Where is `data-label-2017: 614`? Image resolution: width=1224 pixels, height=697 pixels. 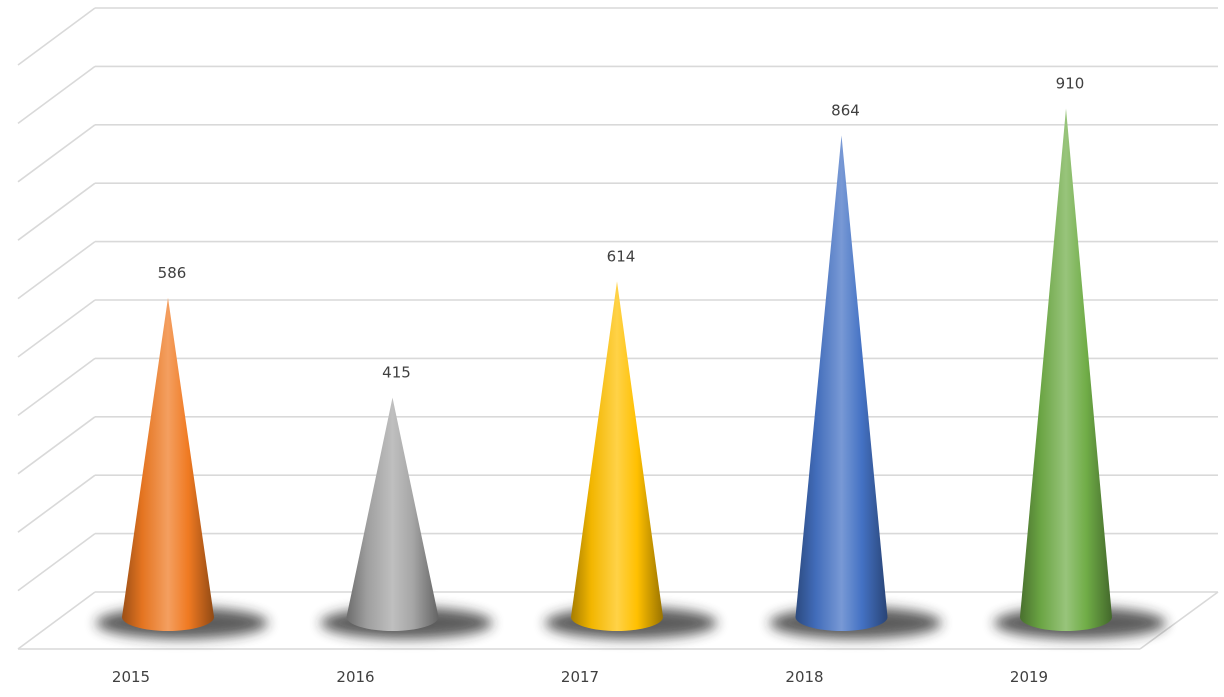 data-label-2017: 614 is located at coordinates (621, 256).